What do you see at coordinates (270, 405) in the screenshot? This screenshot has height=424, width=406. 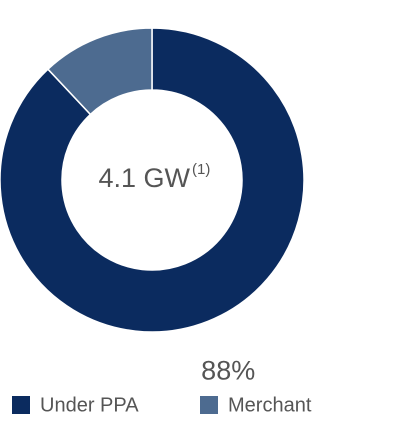 I see `legend-label: Merchant` at bounding box center [270, 405].